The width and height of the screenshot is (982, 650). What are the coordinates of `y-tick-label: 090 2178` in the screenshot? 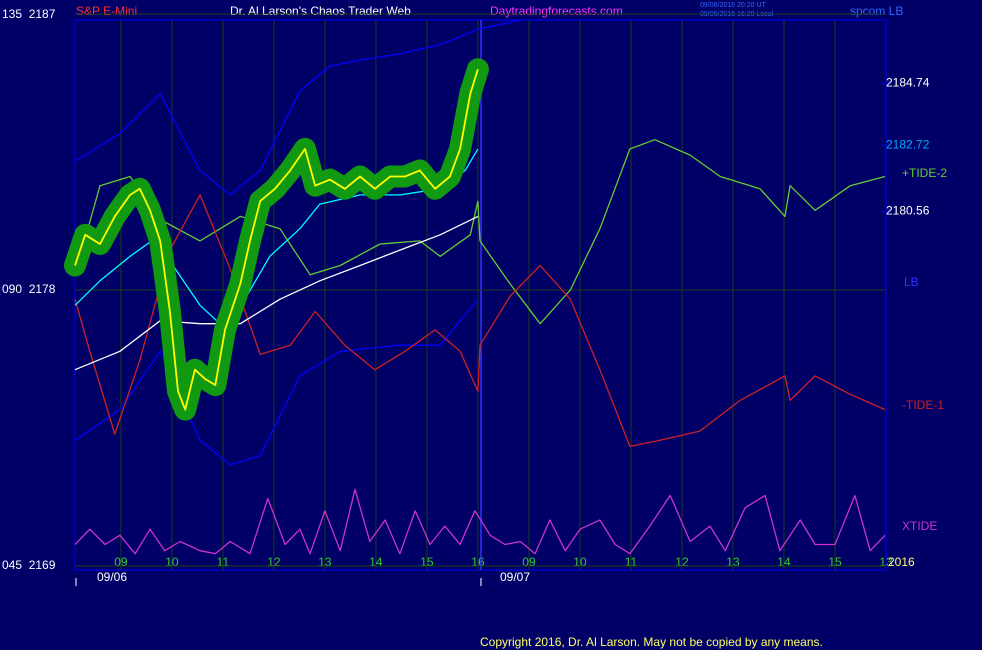 It's located at (29, 289).